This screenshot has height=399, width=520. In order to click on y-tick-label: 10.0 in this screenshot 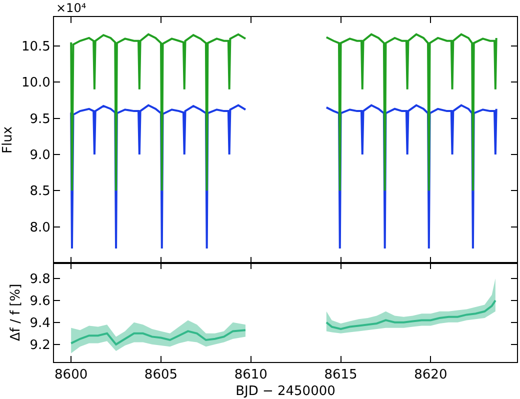, I will do `click(35, 83)`.